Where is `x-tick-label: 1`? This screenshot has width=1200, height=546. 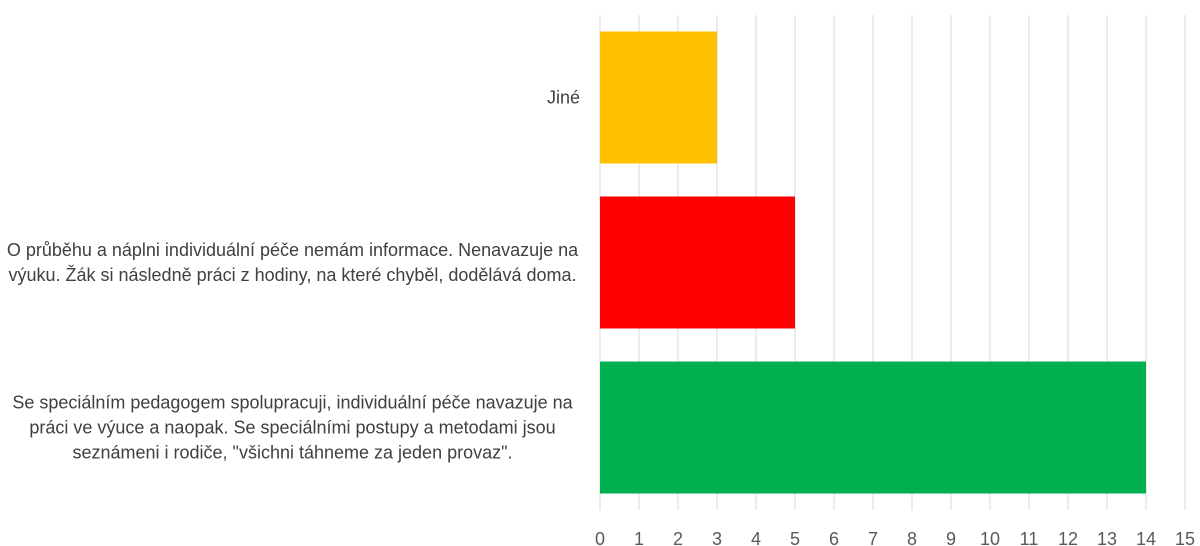 x-tick-label: 1 is located at coordinates (639, 537).